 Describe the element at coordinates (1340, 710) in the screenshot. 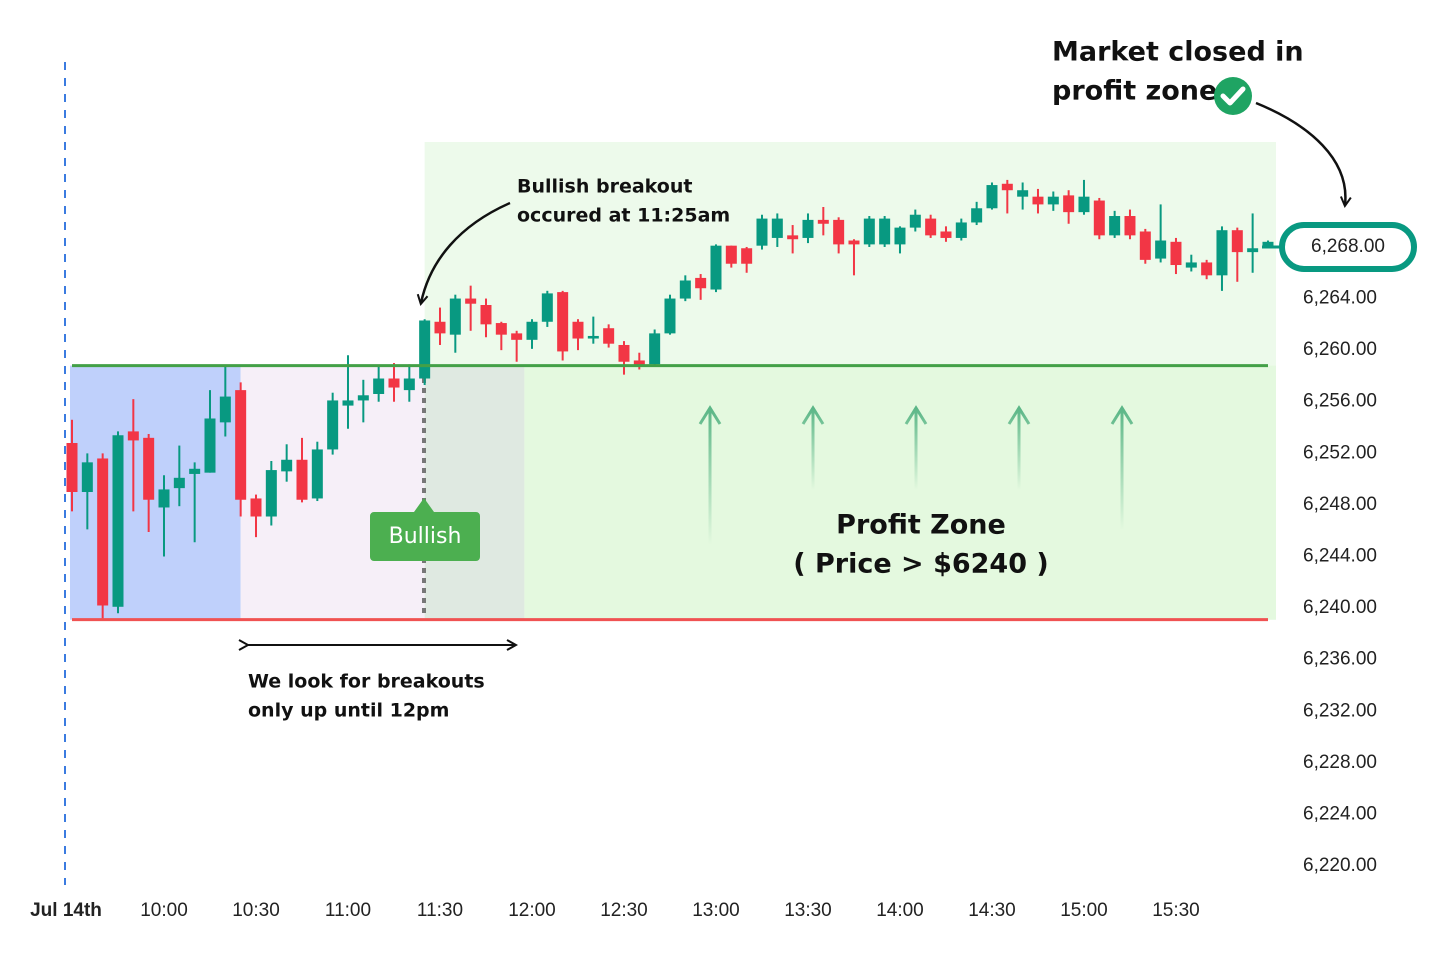

I see `y-tick-label: 6,232.00` at that location.